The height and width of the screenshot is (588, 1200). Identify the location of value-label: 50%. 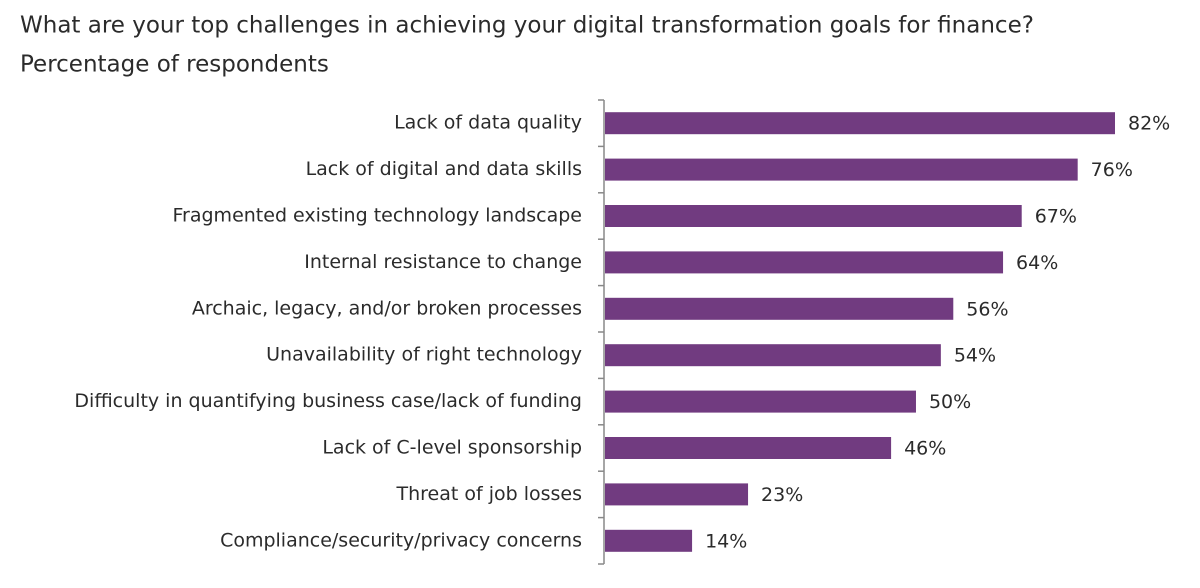
(950, 402).